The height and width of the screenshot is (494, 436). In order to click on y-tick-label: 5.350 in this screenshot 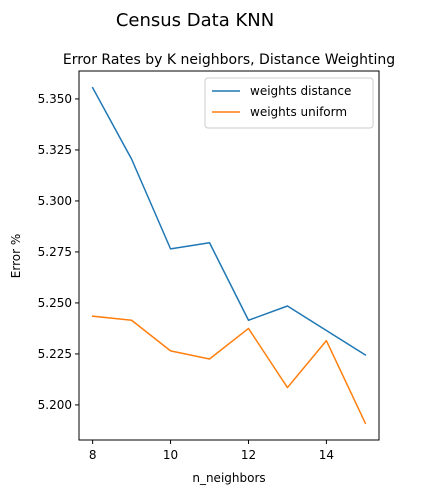, I will do `click(55, 99)`.